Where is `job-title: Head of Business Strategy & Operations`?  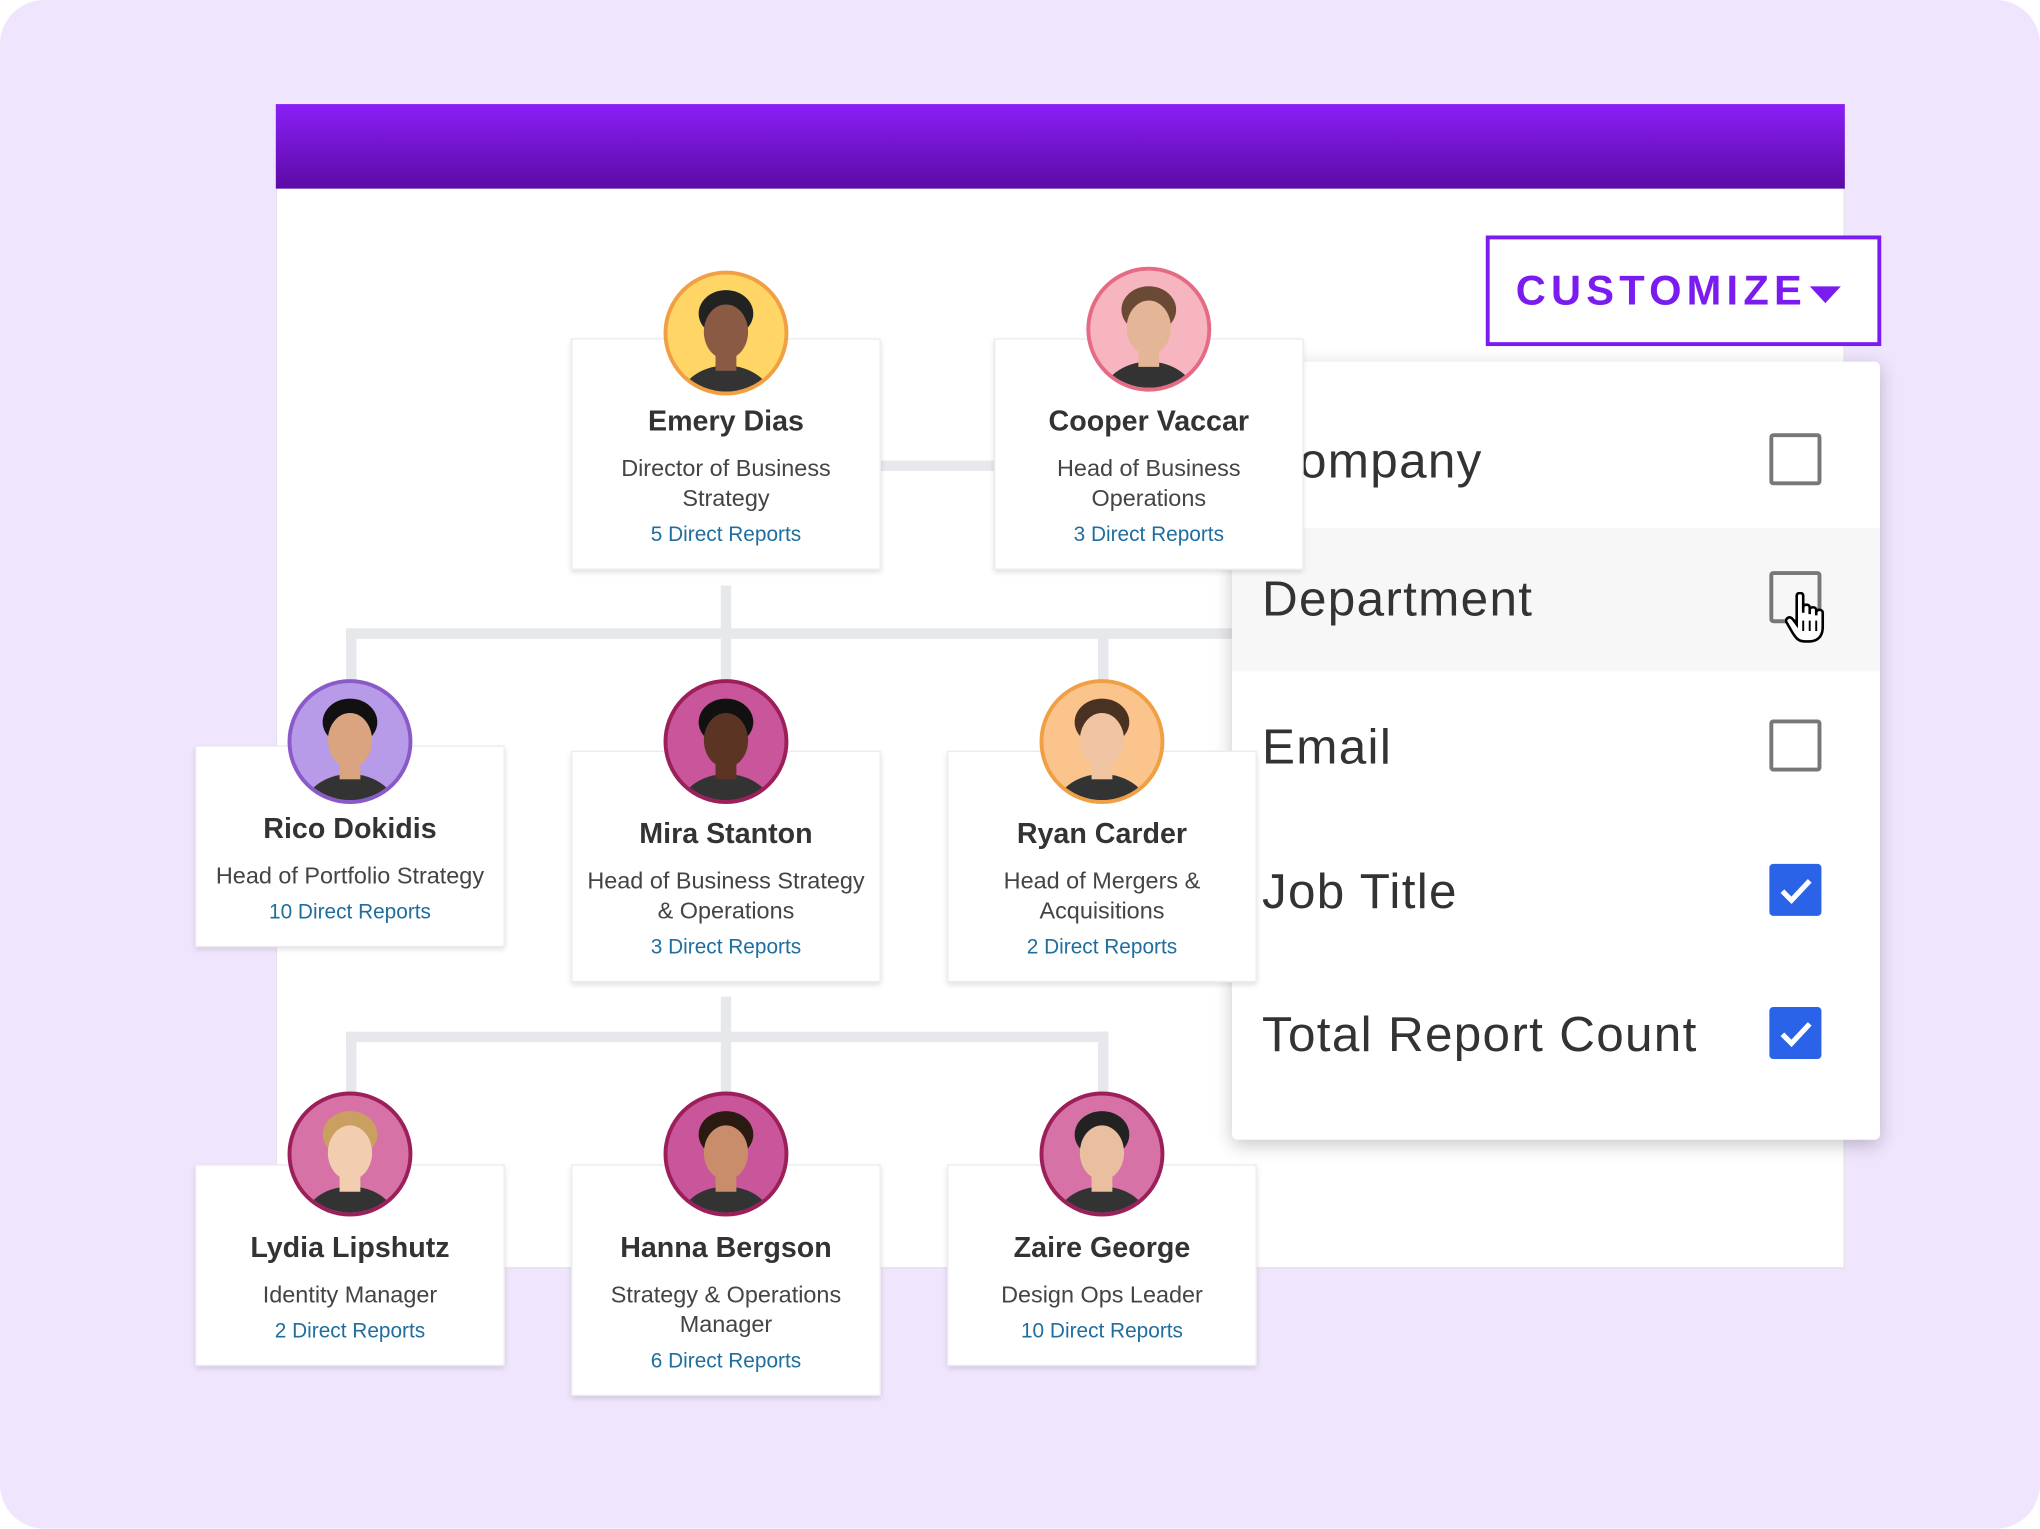 job-title: Head of Business Strategy & Operations is located at coordinates (726, 895).